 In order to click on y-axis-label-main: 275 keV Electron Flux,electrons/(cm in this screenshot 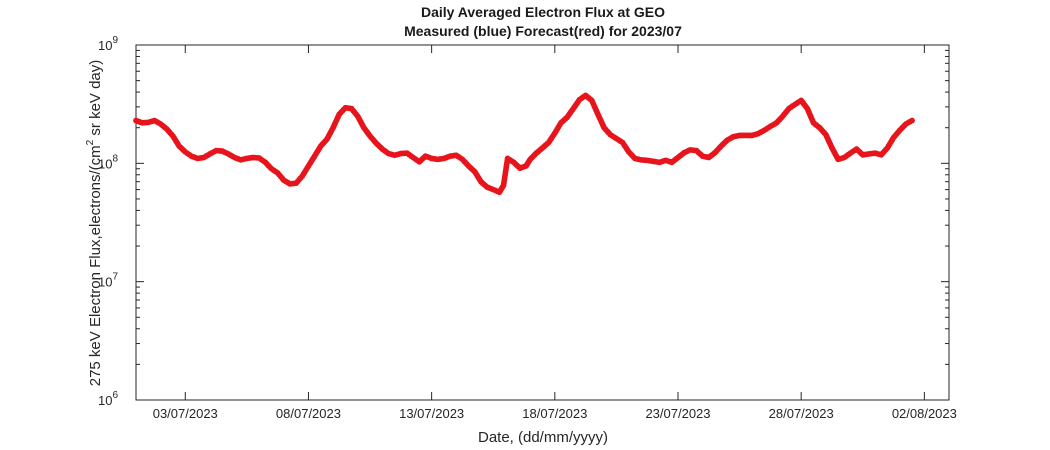, I will do `click(95, 265)`.